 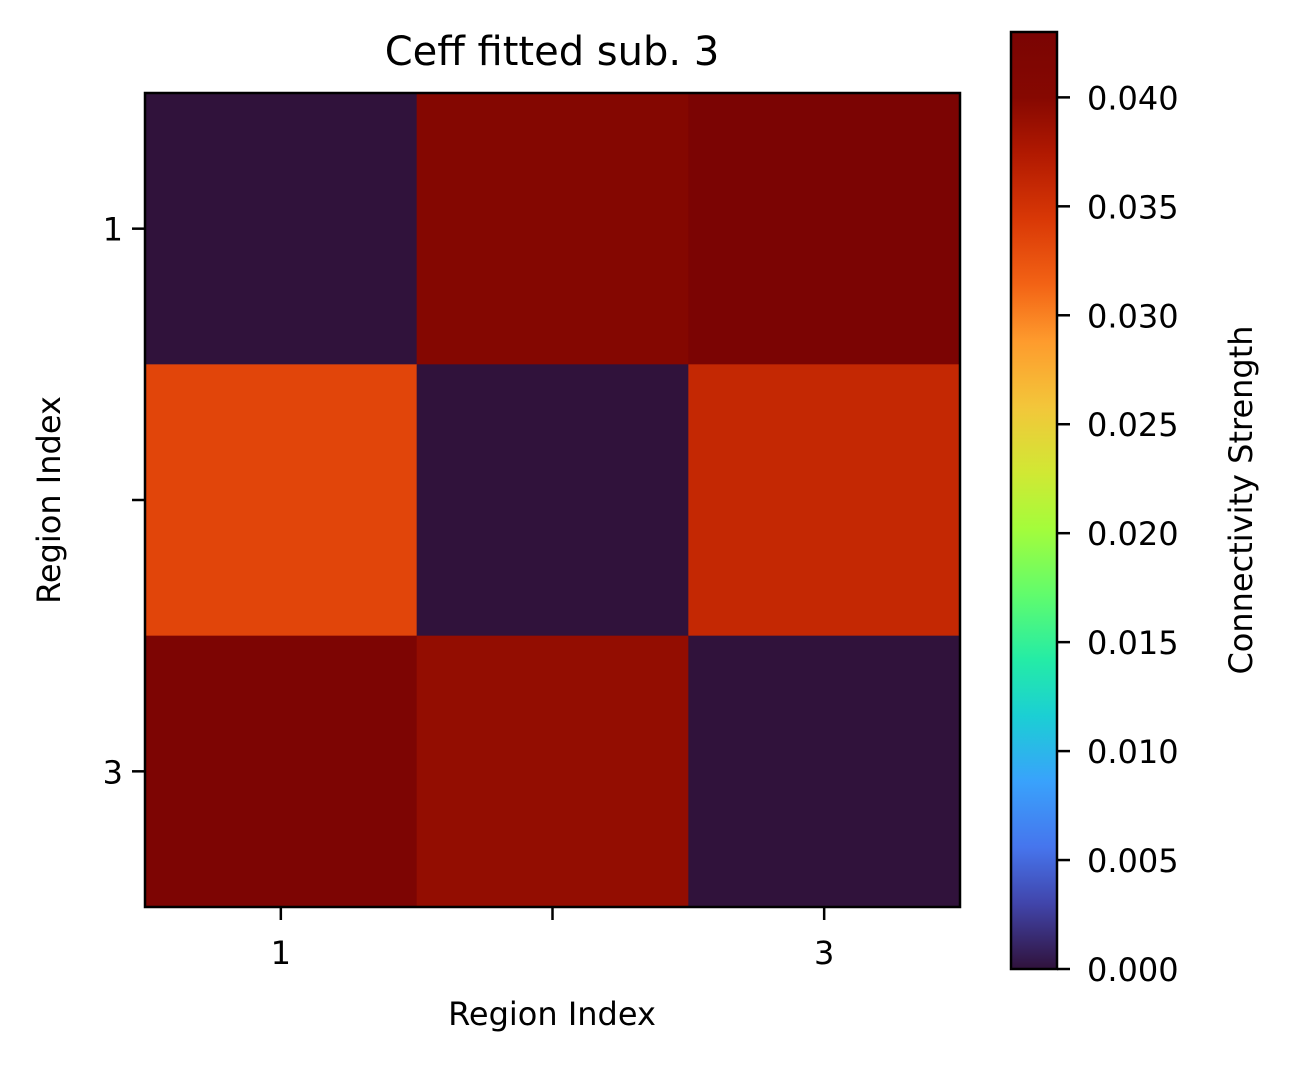 What do you see at coordinates (1133, 98) in the screenshot?
I see `colorbar-tick-label: 0.040` at bounding box center [1133, 98].